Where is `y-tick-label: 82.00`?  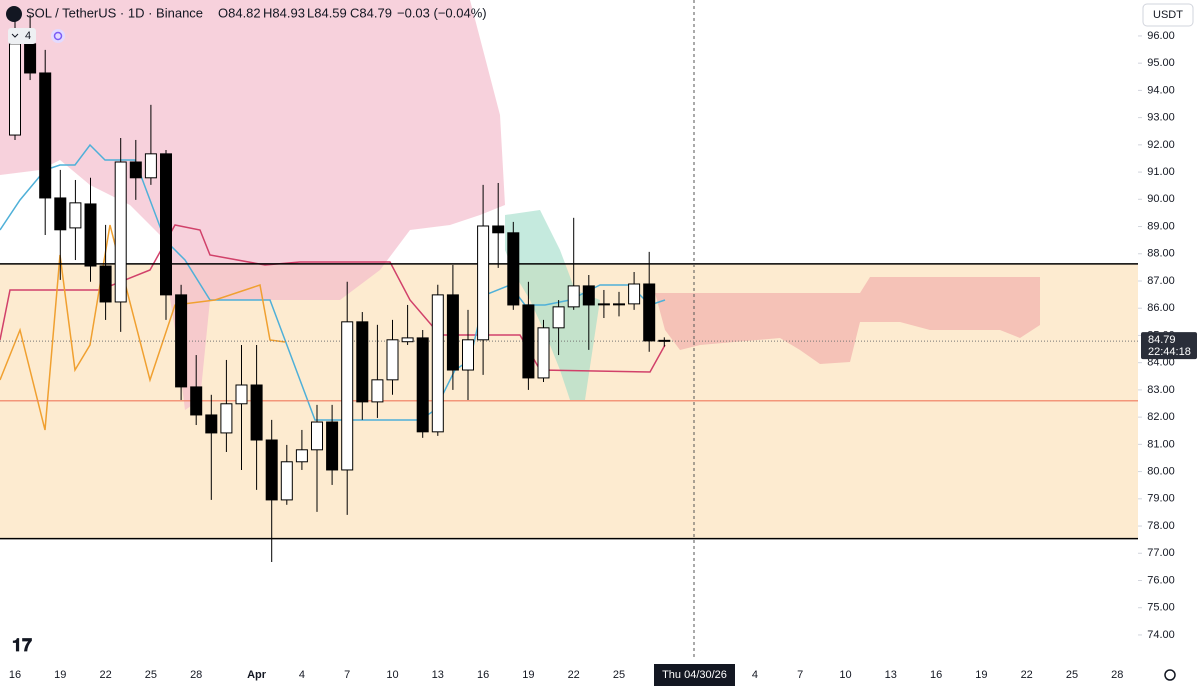 y-tick-label: 82.00 is located at coordinates (1161, 417).